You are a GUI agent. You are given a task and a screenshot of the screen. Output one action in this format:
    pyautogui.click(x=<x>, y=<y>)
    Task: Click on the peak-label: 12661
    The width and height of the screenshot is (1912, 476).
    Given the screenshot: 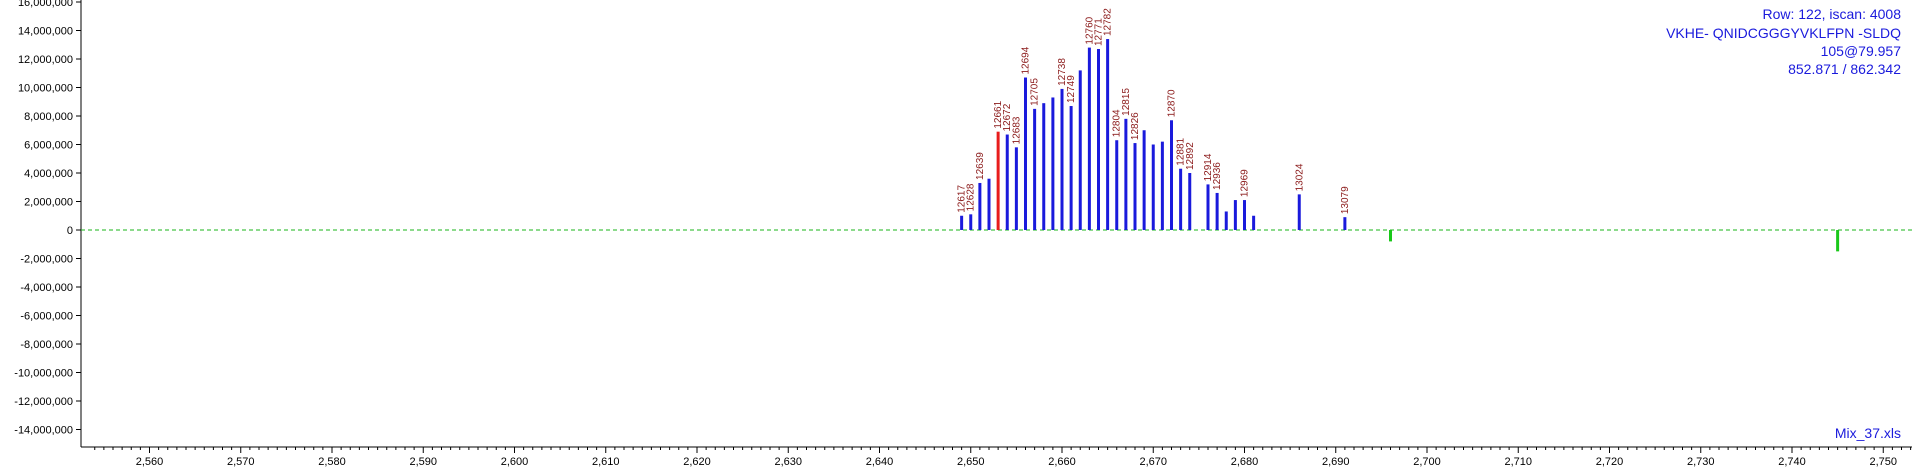 What is the action you would take?
    pyautogui.click(x=998, y=114)
    